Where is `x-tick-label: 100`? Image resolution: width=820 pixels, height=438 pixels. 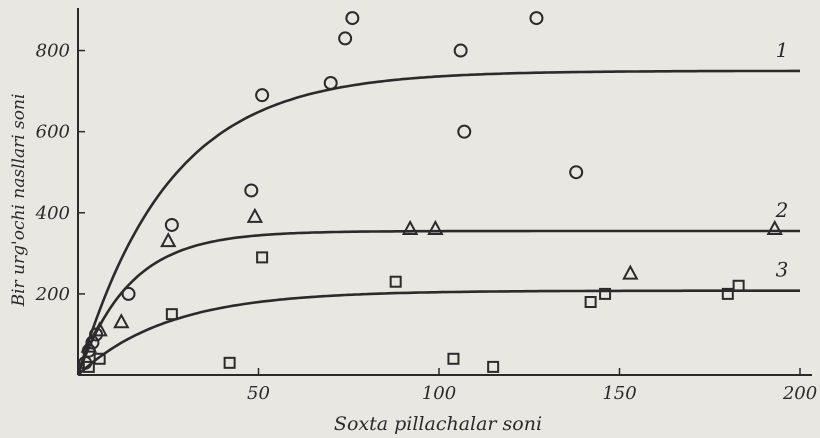 x-tick-label: 100 is located at coordinates (439, 393).